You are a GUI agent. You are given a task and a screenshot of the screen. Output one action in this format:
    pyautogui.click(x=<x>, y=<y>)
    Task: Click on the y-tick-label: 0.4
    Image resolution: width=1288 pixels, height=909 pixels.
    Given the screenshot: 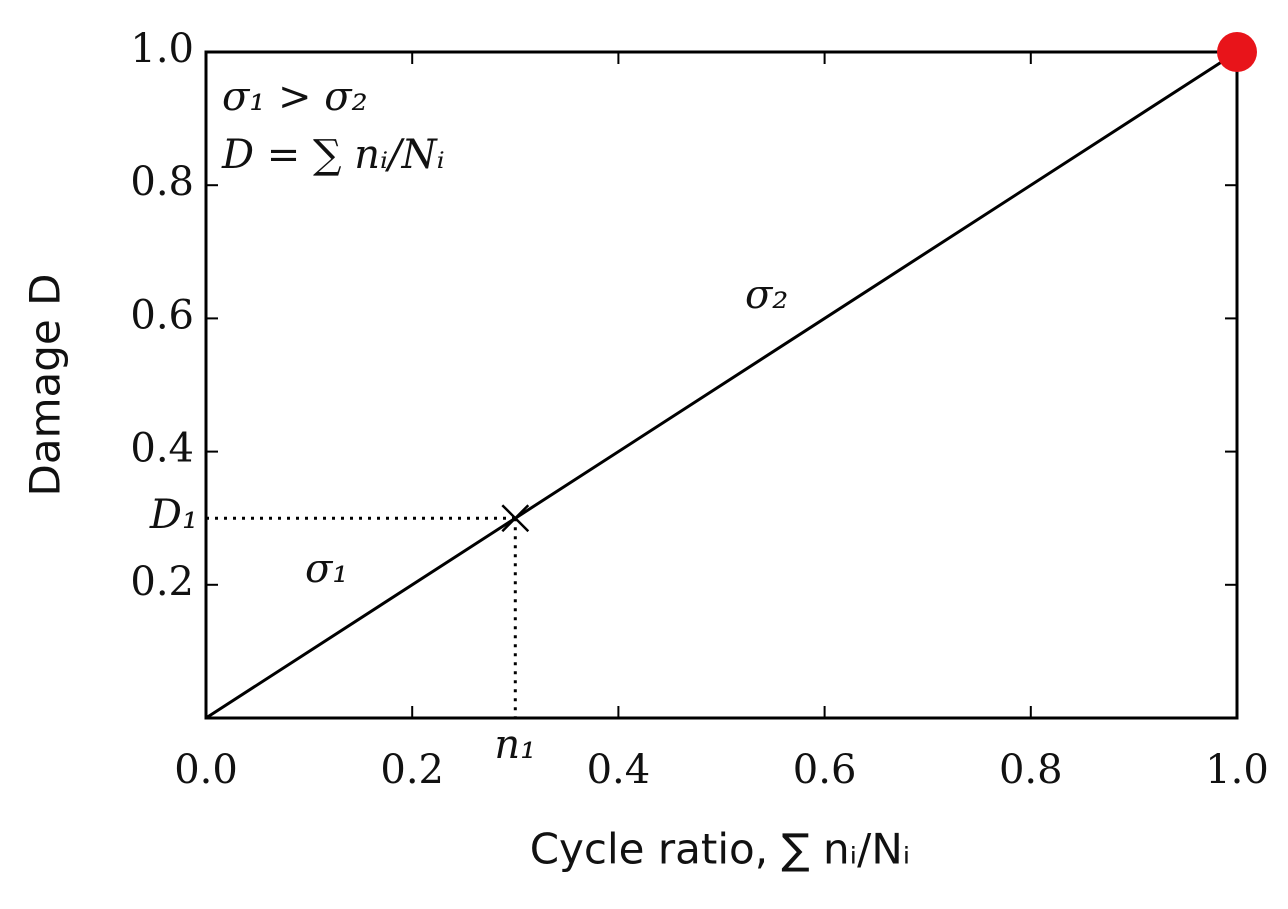 What is the action you would take?
    pyautogui.click(x=162, y=449)
    